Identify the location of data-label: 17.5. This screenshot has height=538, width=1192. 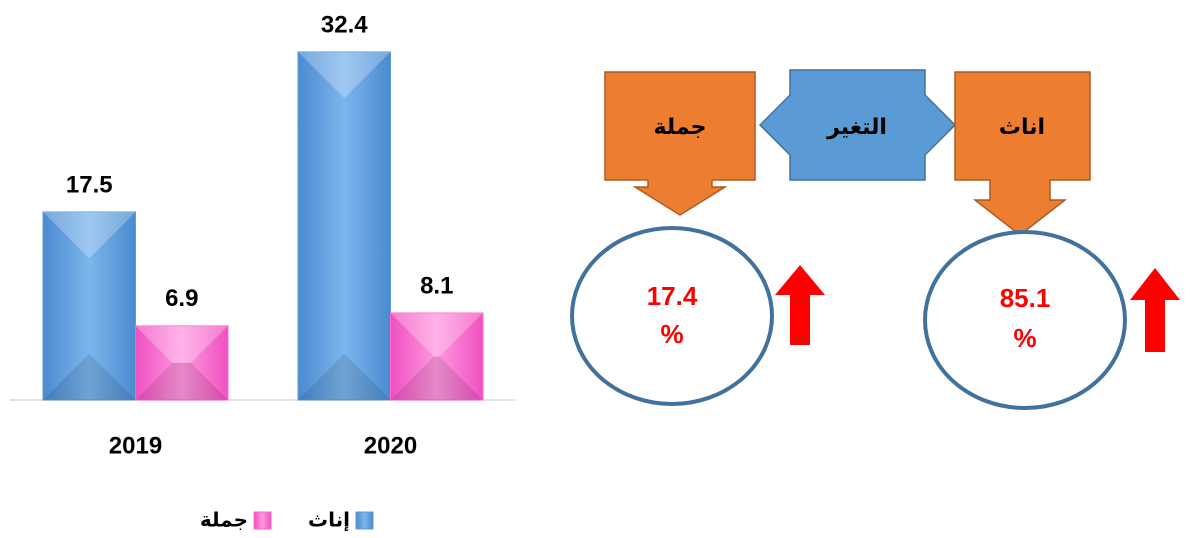
(89, 184).